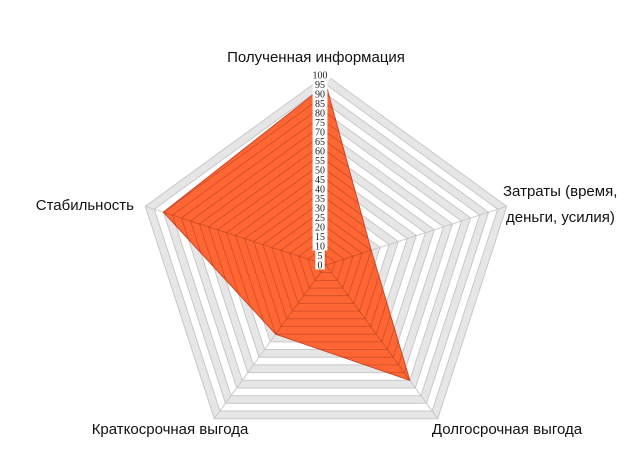 This screenshot has width=640, height=471. Describe the element at coordinates (85, 205) in the screenshot. I see `axis-label-stability: Стабильность` at that location.